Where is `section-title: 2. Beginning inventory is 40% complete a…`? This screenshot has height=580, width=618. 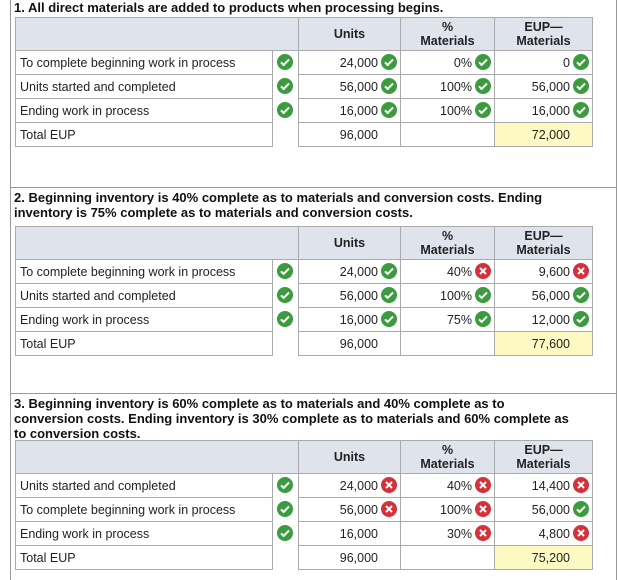
section-title: 2. Beginning inventory is 40% complete a… is located at coordinates (278, 205).